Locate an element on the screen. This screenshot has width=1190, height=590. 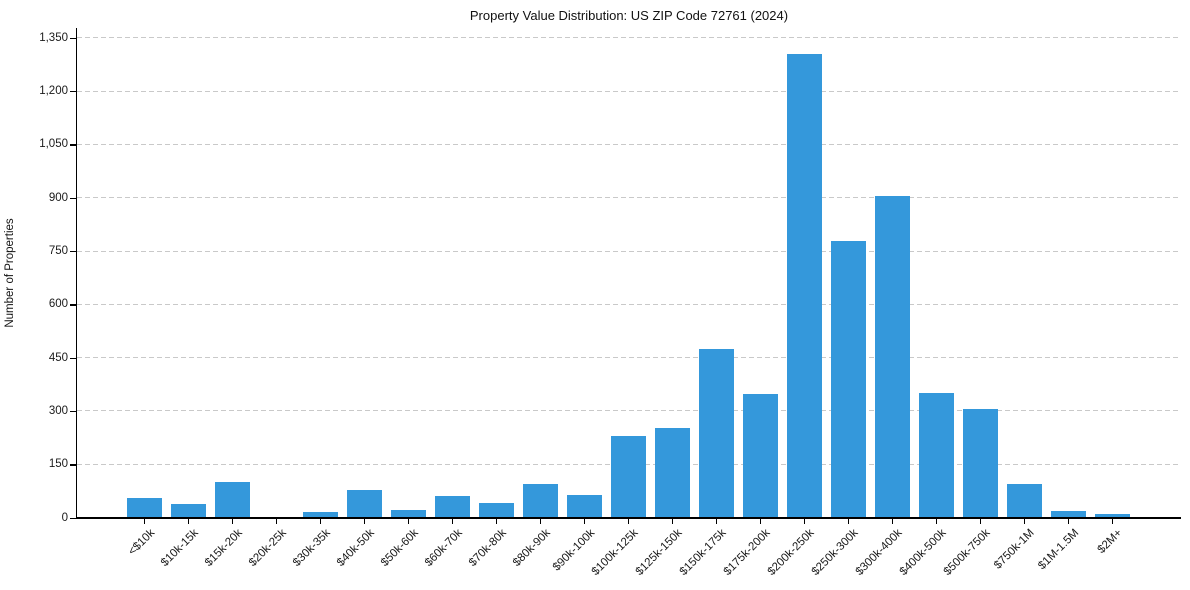
bar-10k is located at coordinates (144, 508).